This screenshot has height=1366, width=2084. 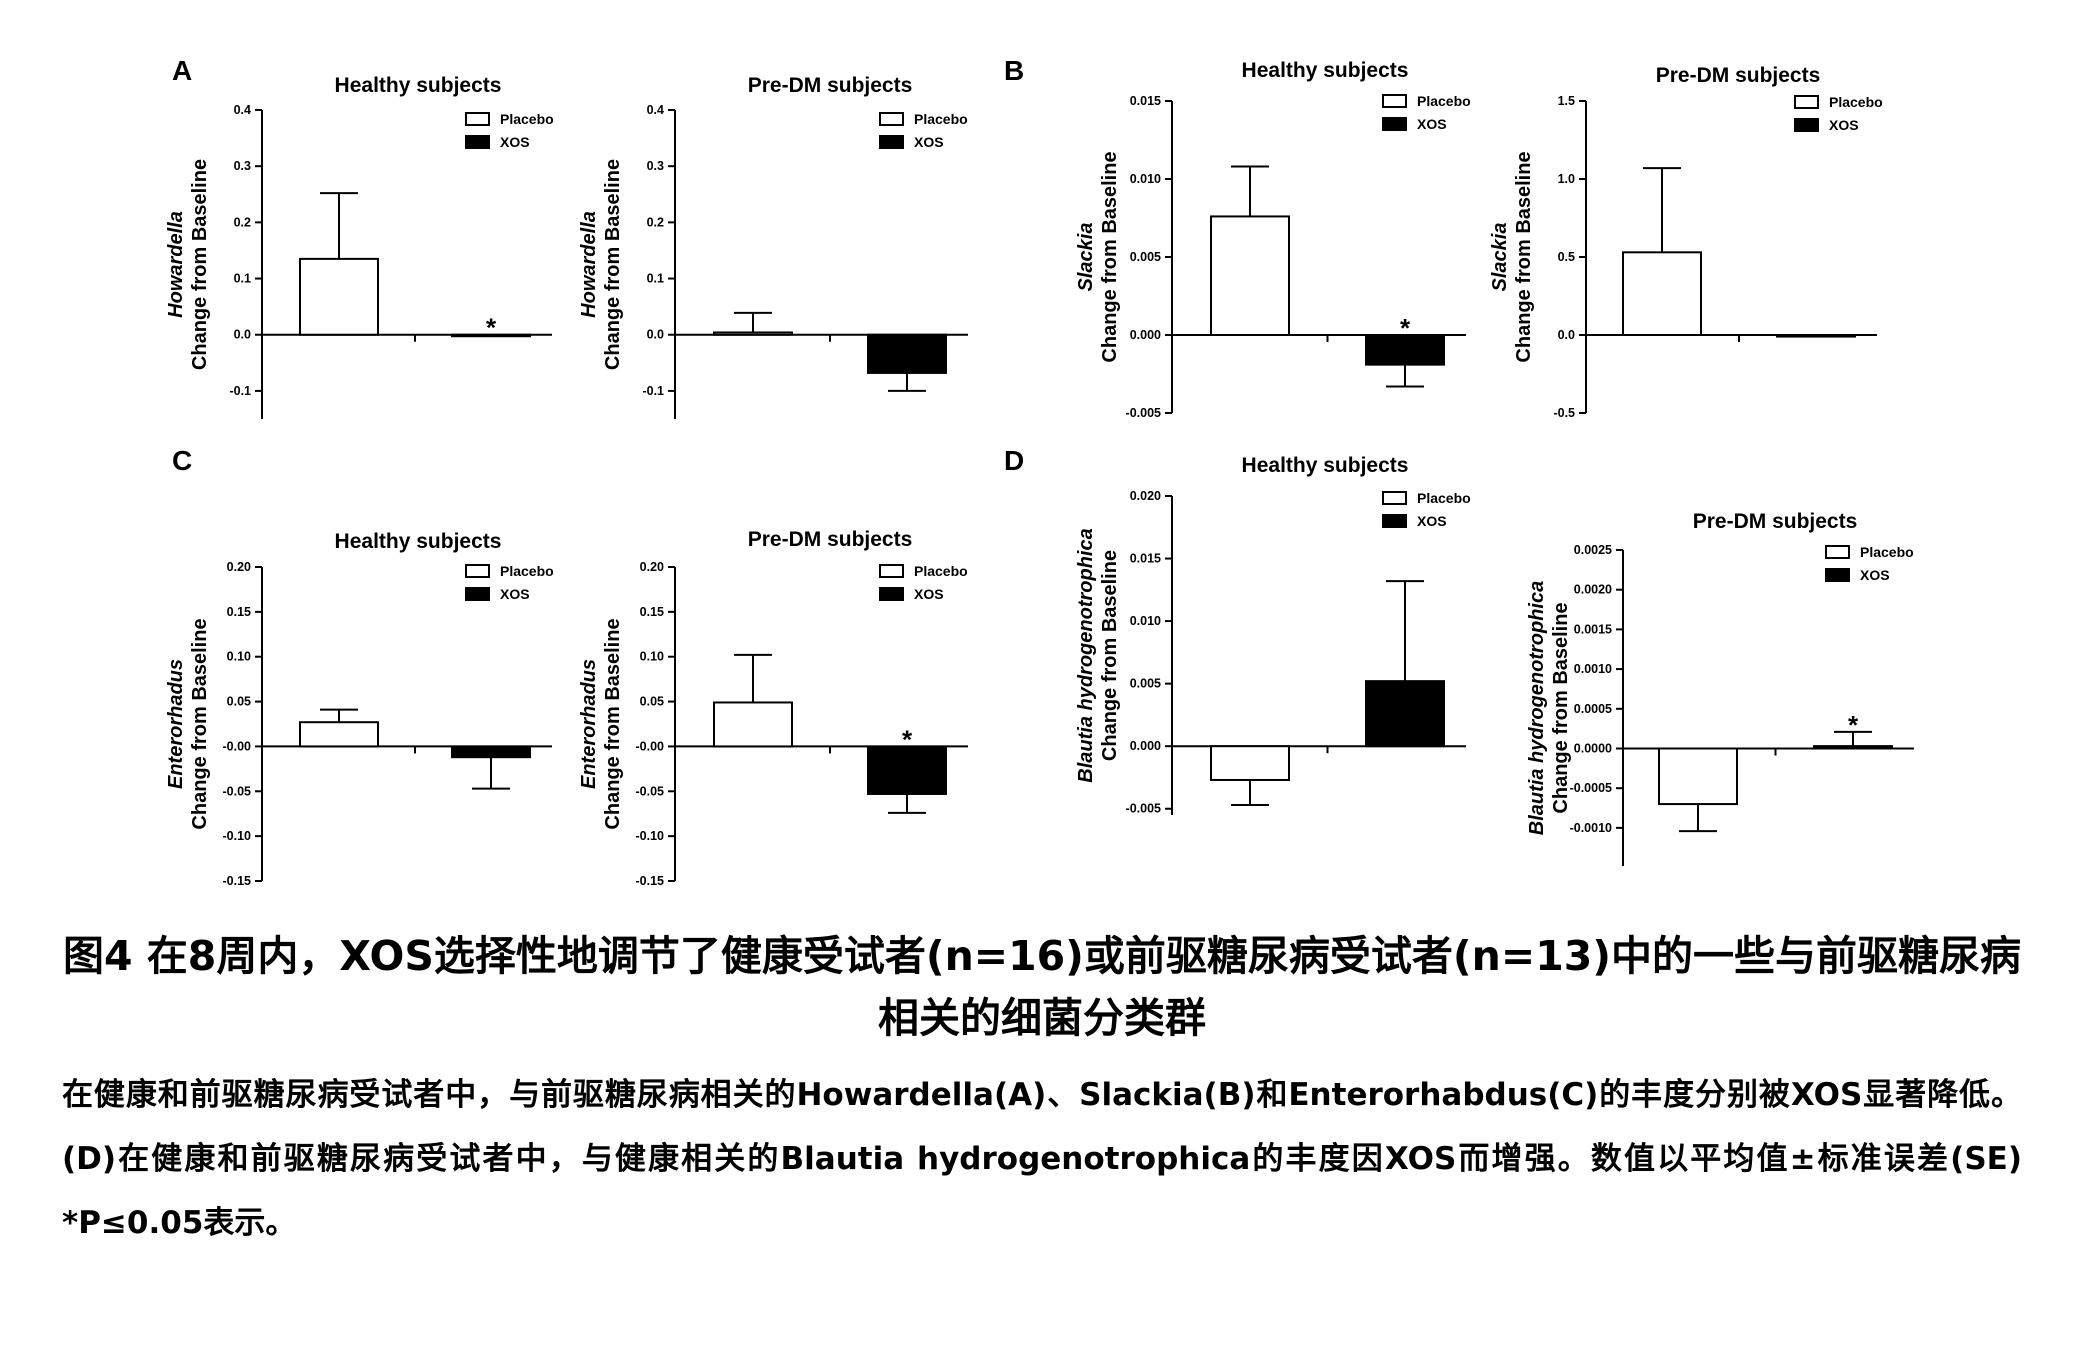 What do you see at coordinates (242, 166) in the screenshot?
I see `y-tick-label: 0.3` at bounding box center [242, 166].